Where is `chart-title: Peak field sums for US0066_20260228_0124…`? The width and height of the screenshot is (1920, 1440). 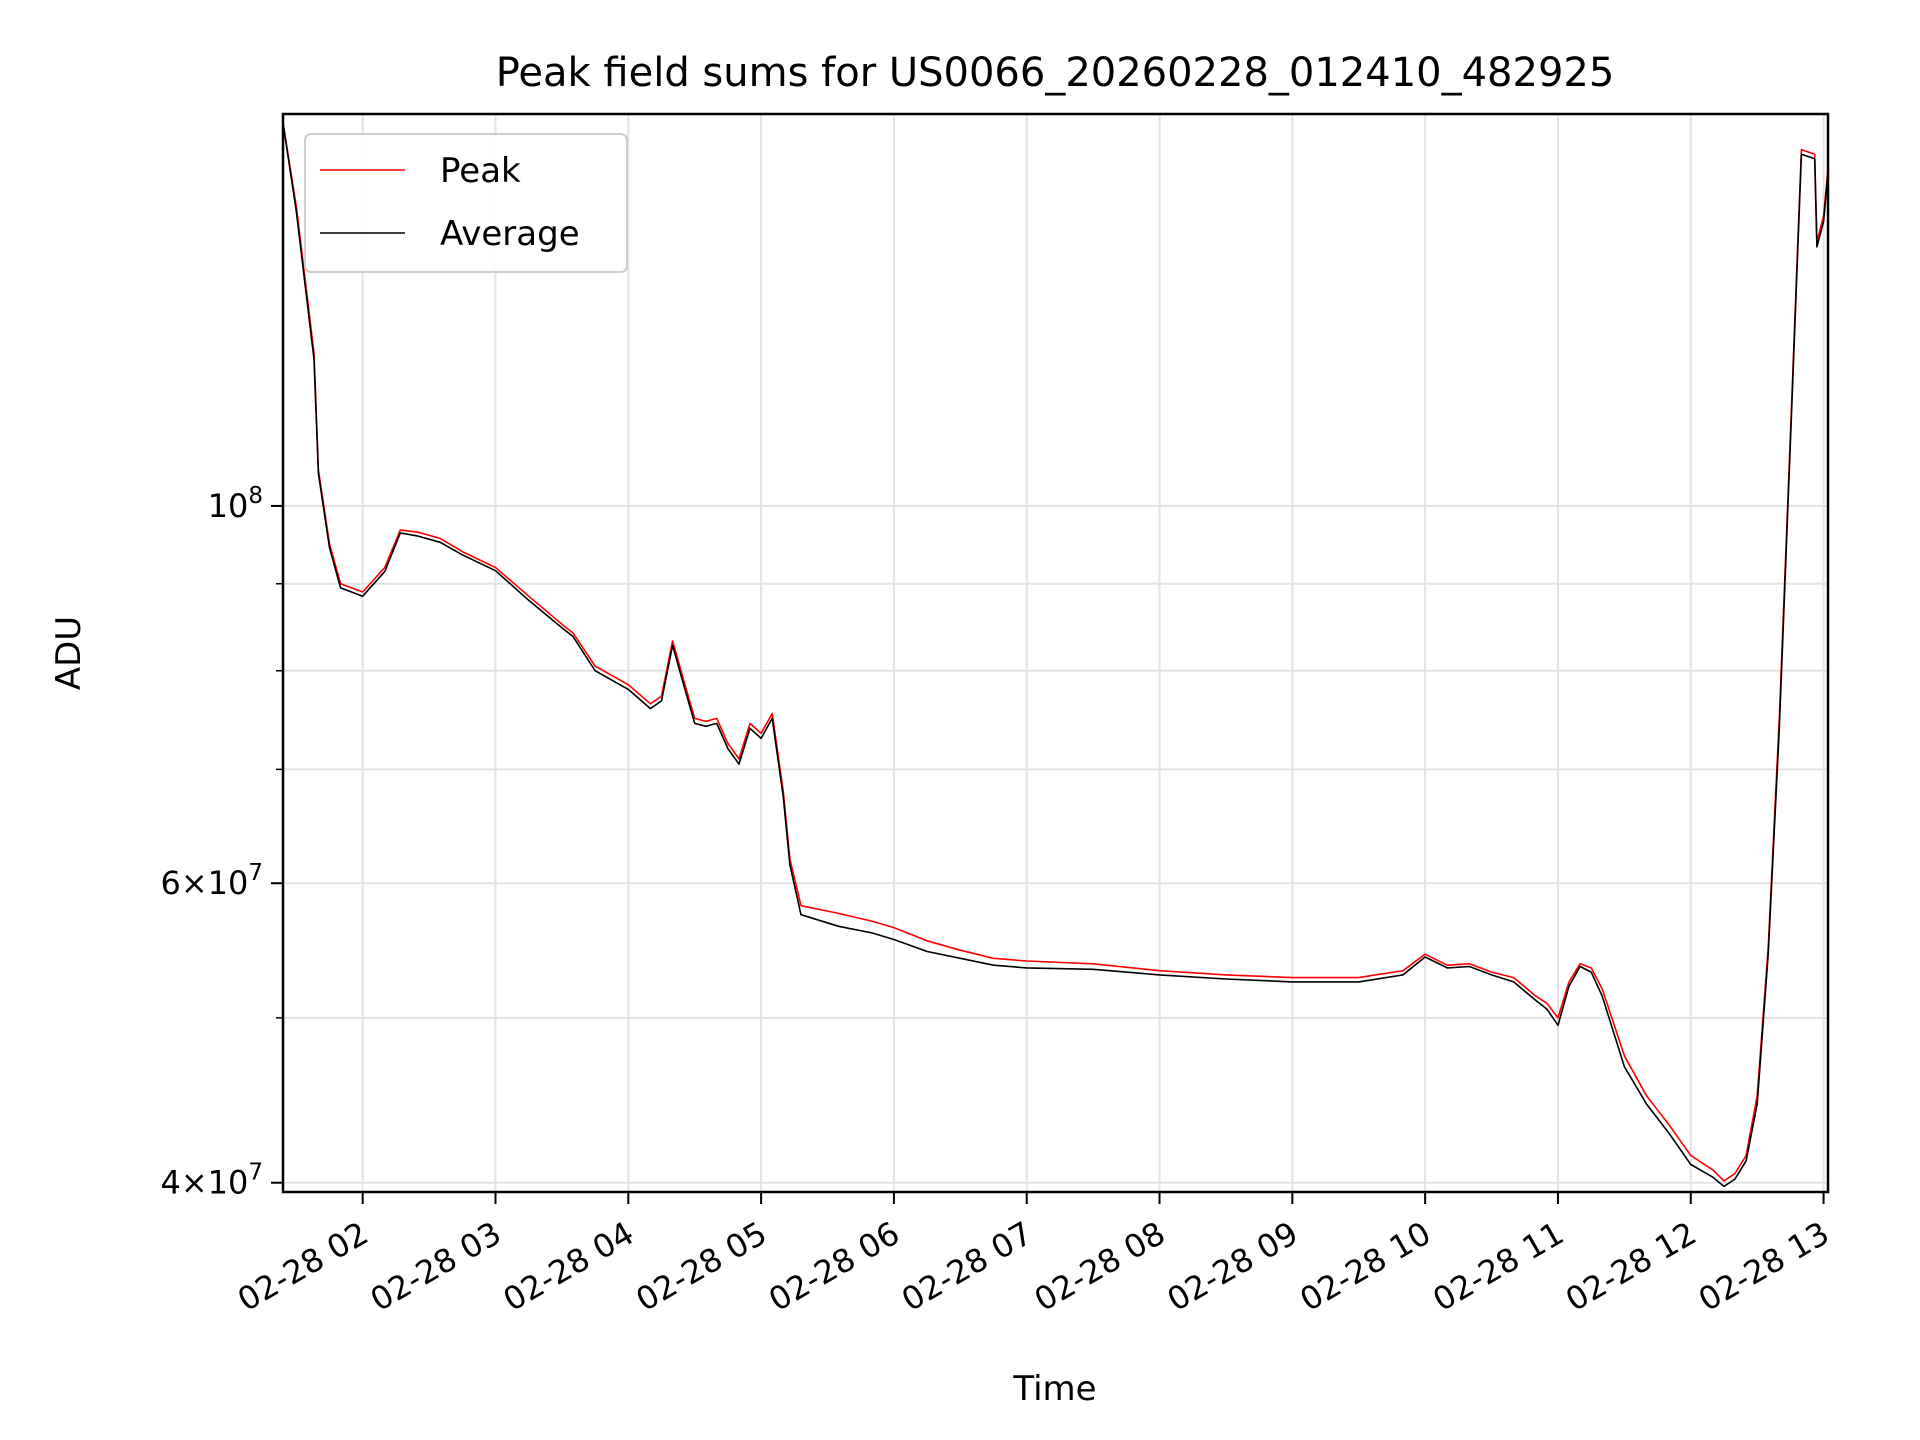
chart-title: Peak field sums for US0066_20260228_0124… is located at coordinates (1055, 73).